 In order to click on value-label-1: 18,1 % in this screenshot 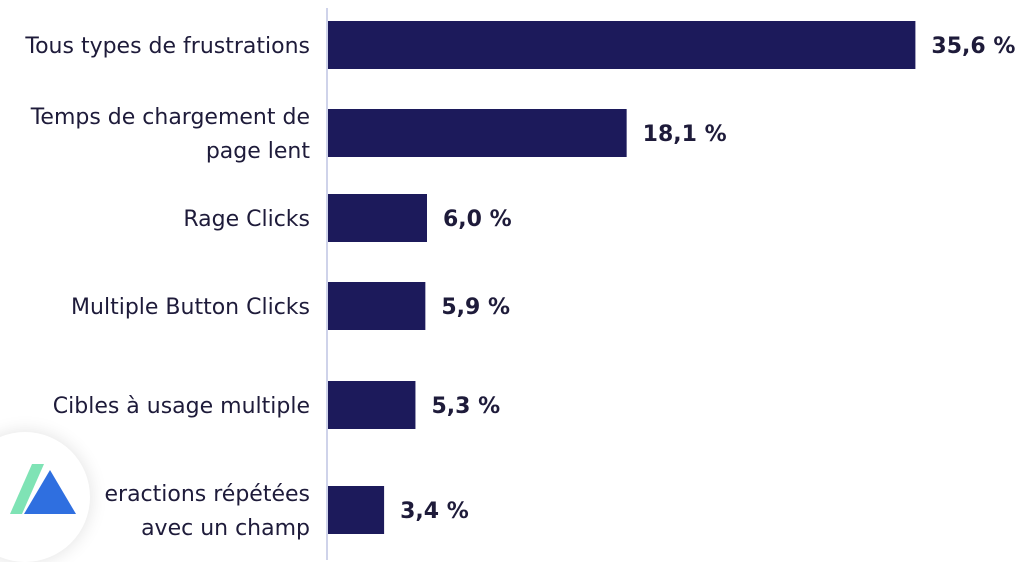, I will do `click(685, 134)`.